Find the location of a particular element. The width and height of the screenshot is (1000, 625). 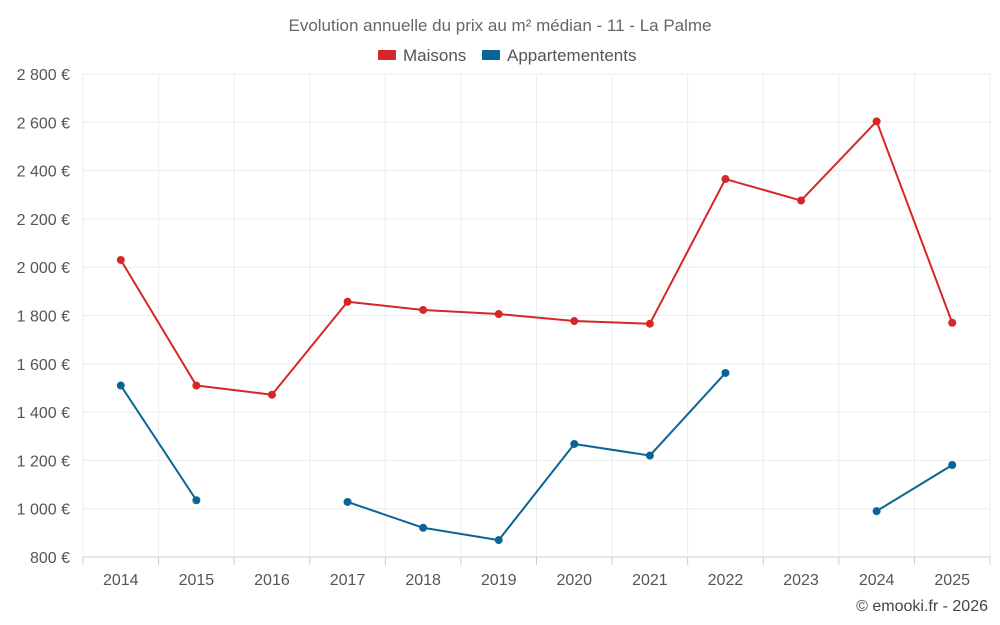

x-tick-label: 2018 is located at coordinates (423, 580).